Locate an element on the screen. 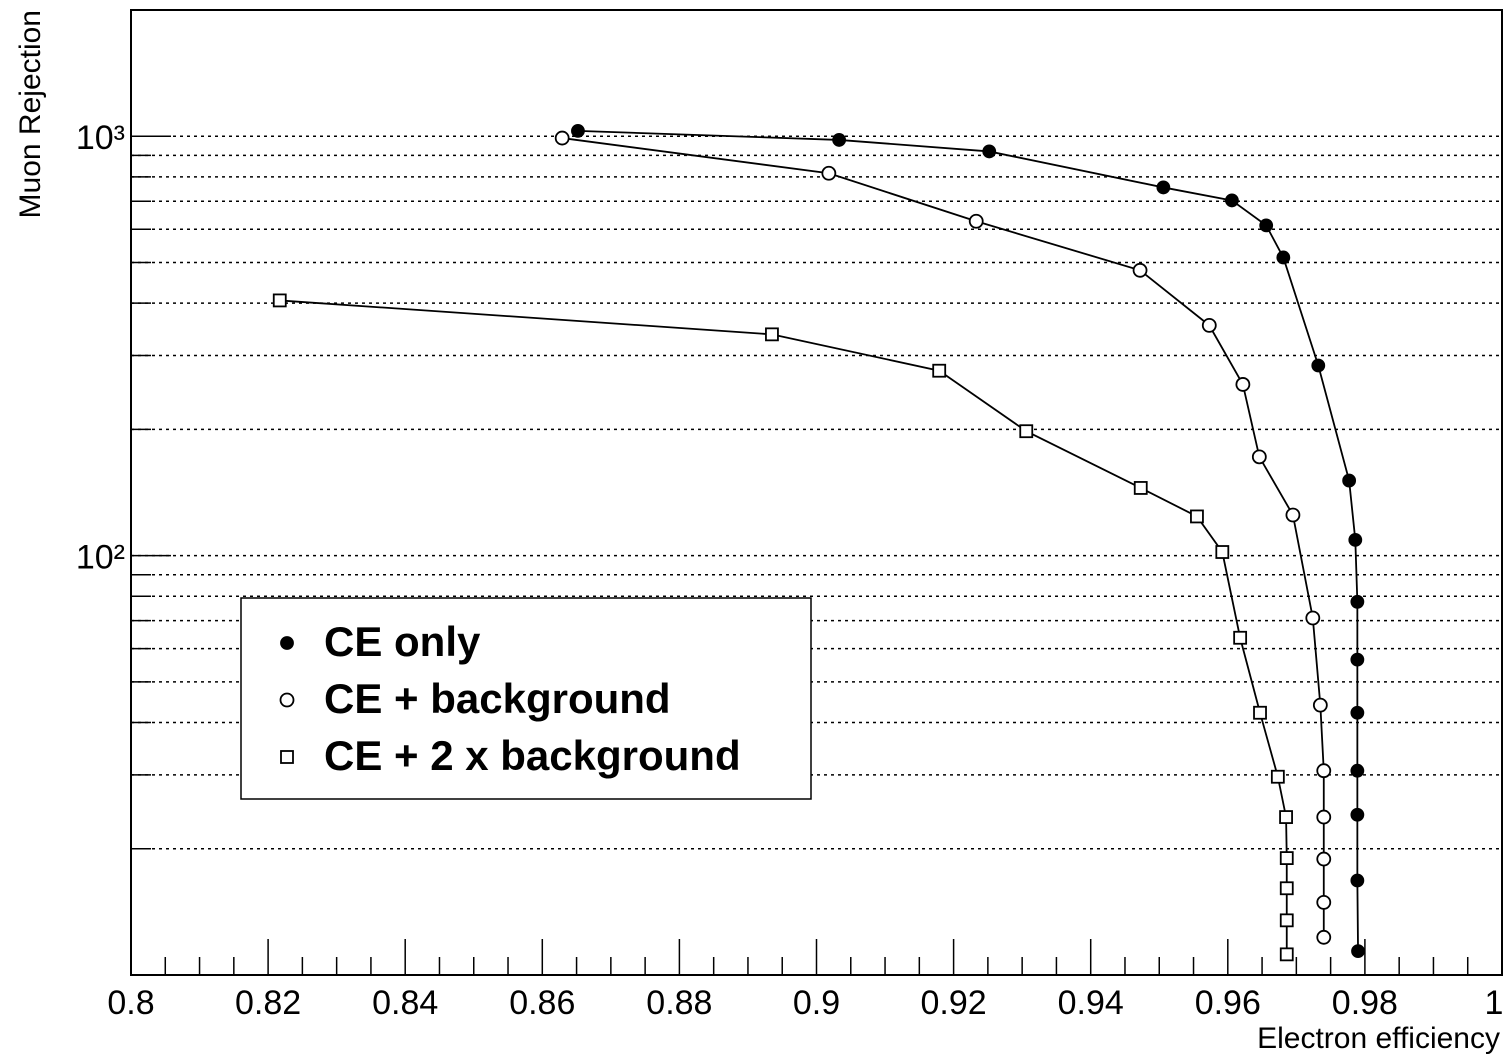  x-tick-label: 0.88 is located at coordinates (679, 1003).